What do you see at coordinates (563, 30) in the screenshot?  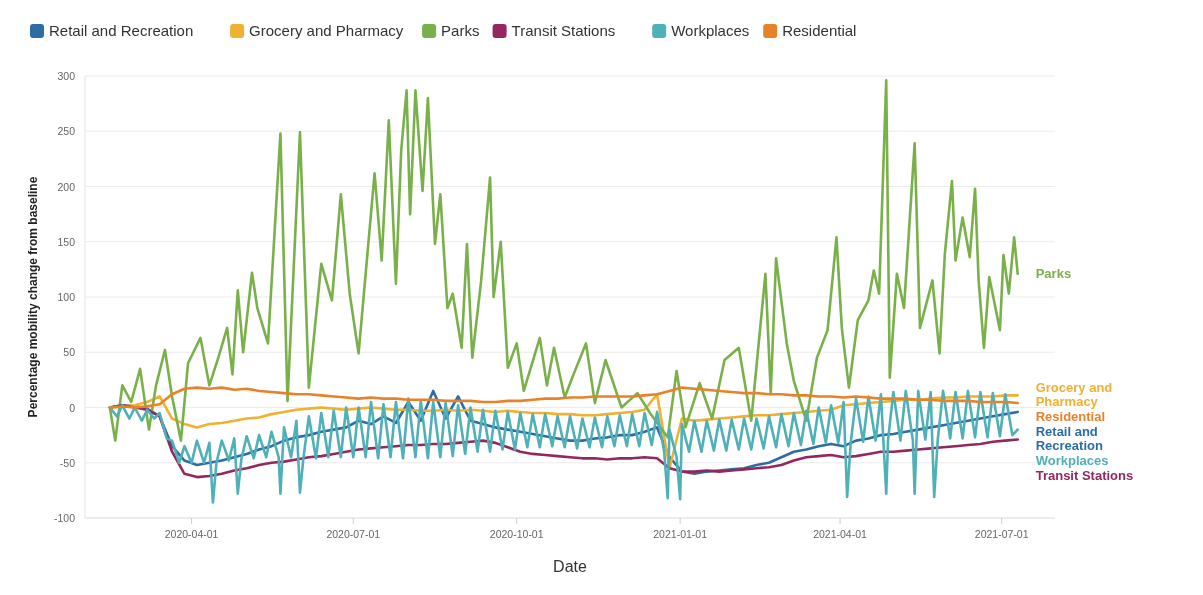 I see `legend-label: Transit Stations` at bounding box center [563, 30].